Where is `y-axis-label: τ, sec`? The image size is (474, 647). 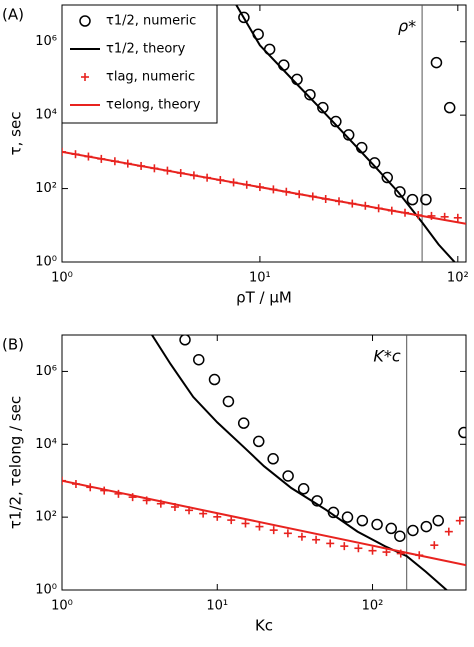 y-axis-label: τ, sec is located at coordinates (16, 134).